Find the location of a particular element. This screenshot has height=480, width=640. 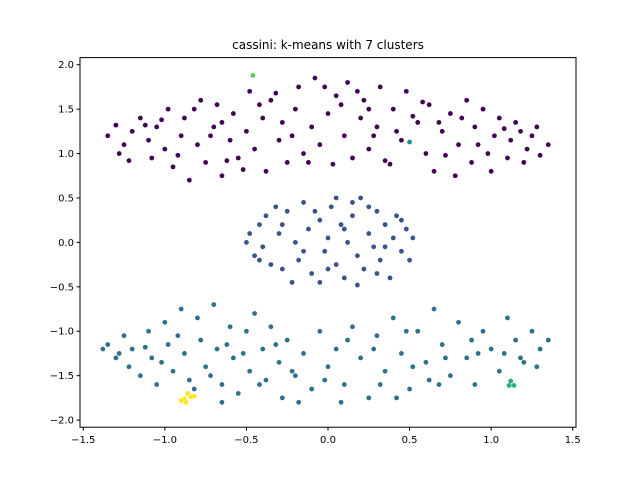

y-axis: −2.0 −1.5 −1.0 −0.5 0.0 0.5 1.0 1.5 2.0 is located at coordinates (65, 243).